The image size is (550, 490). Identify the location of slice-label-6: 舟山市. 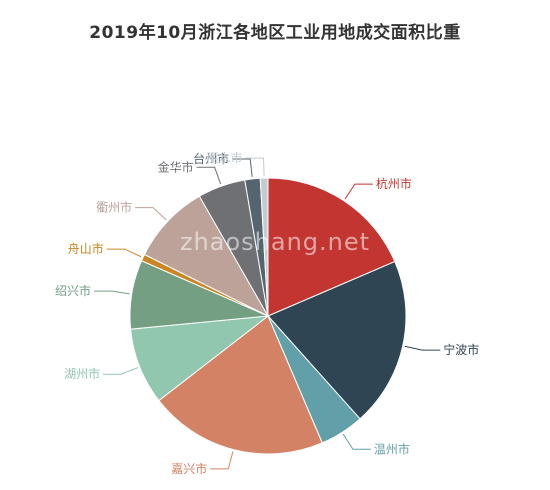
(86, 248).